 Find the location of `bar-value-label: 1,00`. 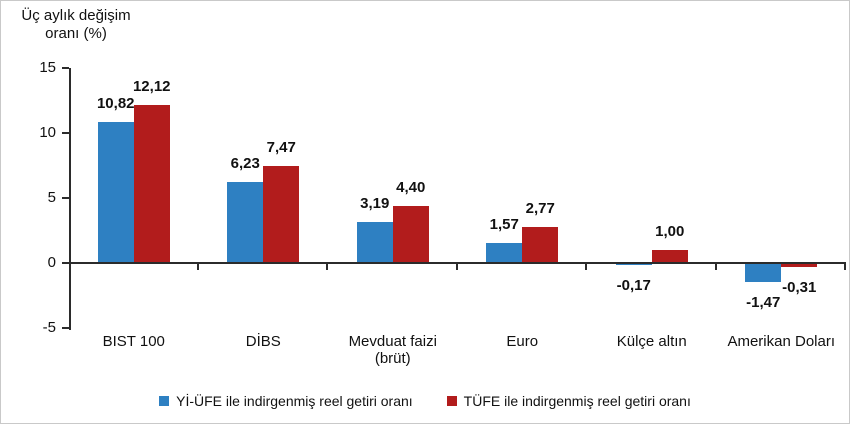

bar-value-label: 1,00 is located at coordinates (670, 231).